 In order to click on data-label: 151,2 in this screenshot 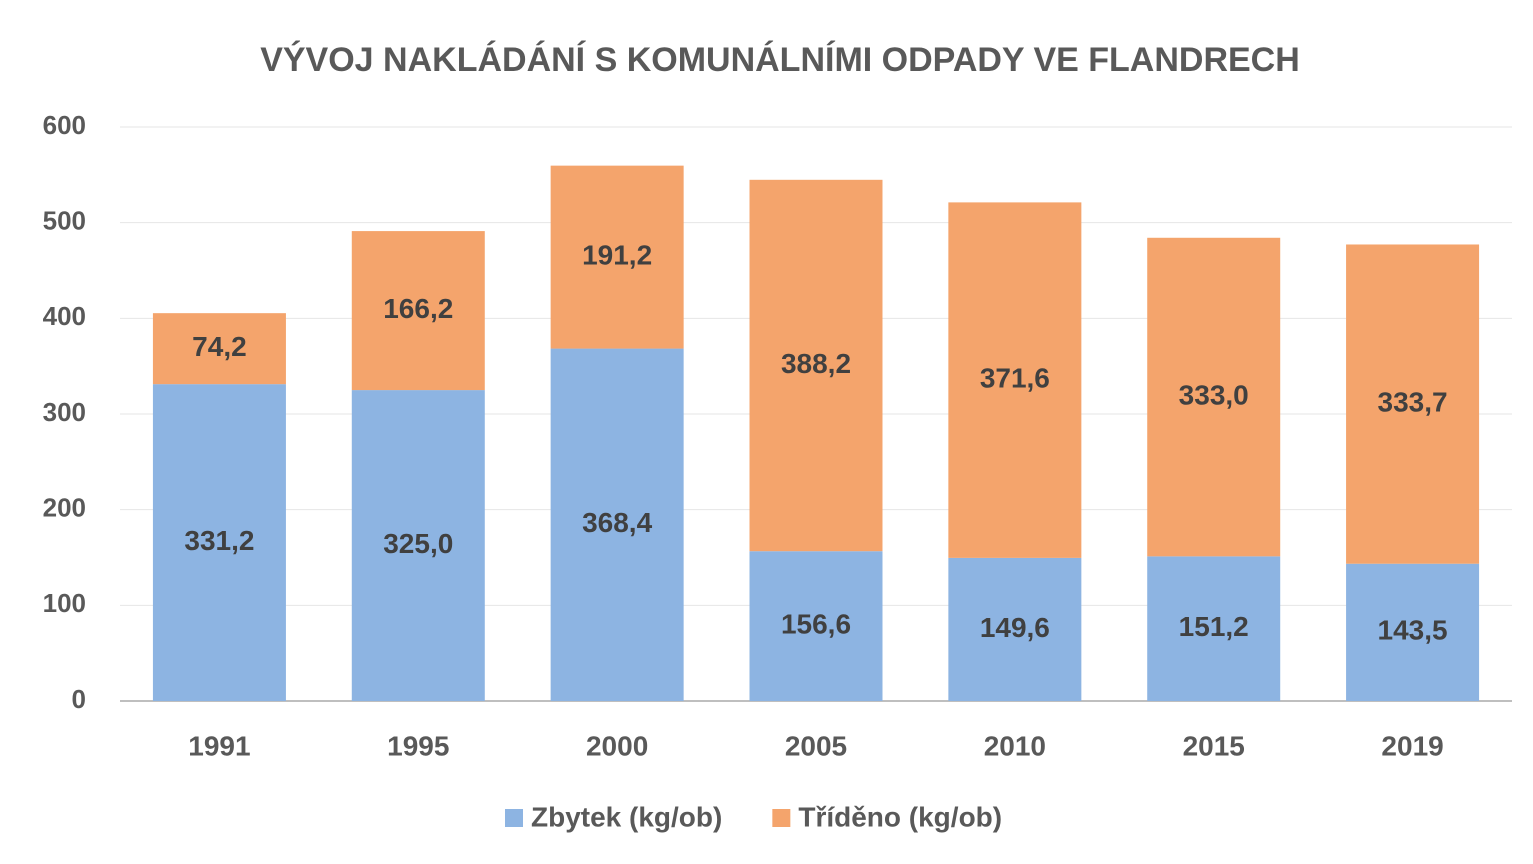, I will do `click(1214, 626)`.